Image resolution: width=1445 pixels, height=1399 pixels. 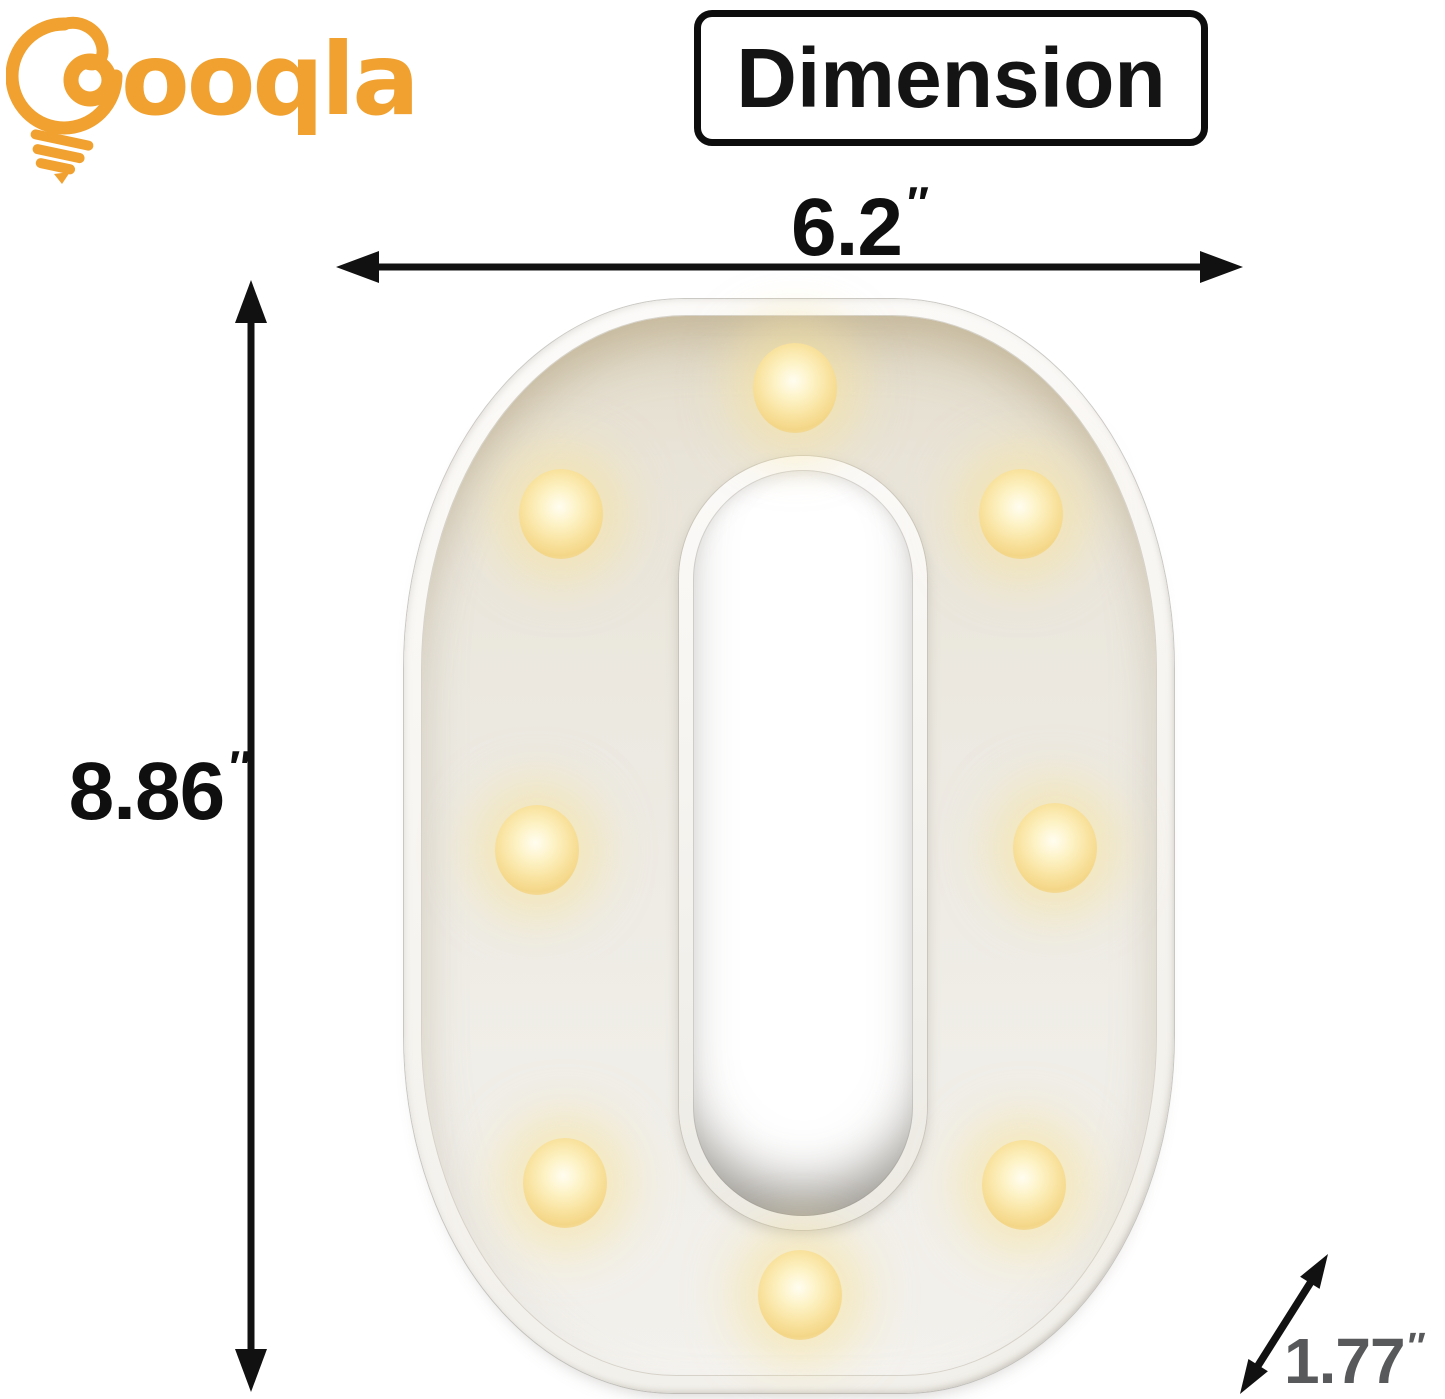 What do you see at coordinates (269, 79) in the screenshot?
I see `brand-wordmark: ooqla` at bounding box center [269, 79].